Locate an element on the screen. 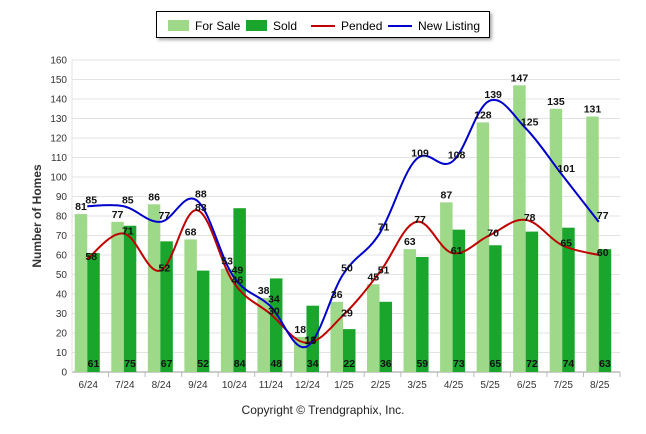 The image size is (646, 434). y-tick-label: 40 is located at coordinates (62, 295).